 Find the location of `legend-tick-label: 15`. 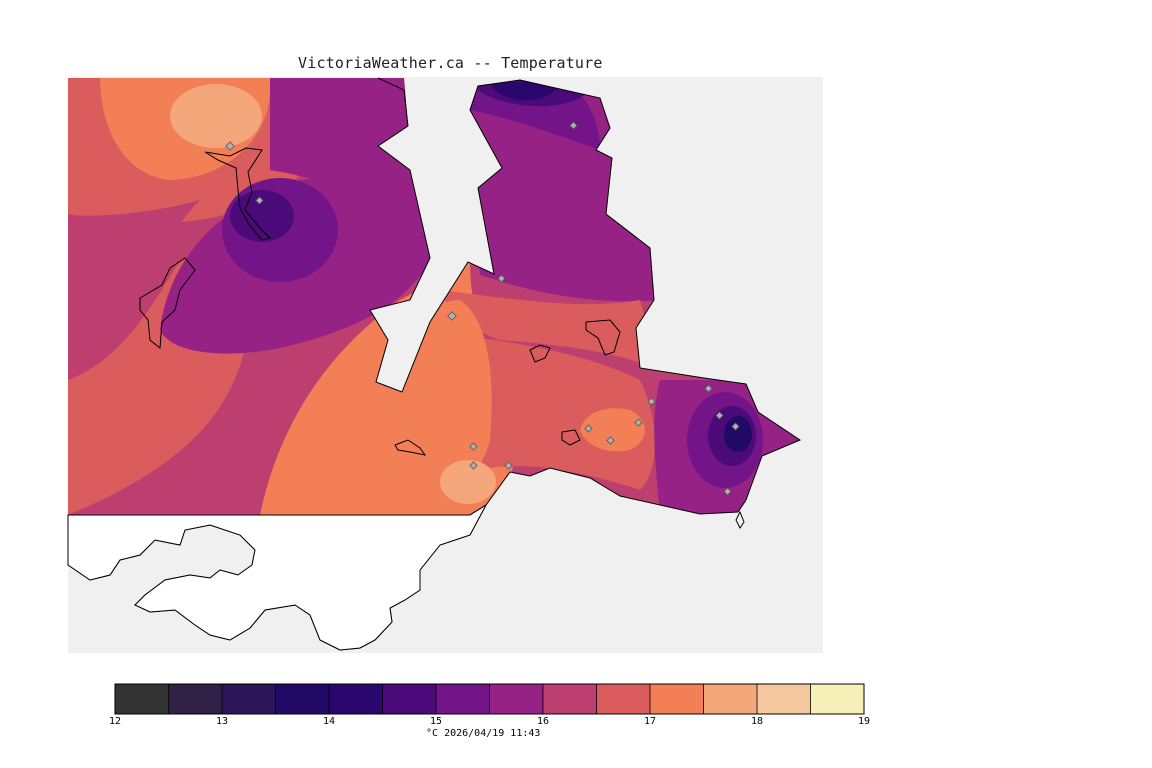

legend-tick-label: 15 is located at coordinates (436, 721).